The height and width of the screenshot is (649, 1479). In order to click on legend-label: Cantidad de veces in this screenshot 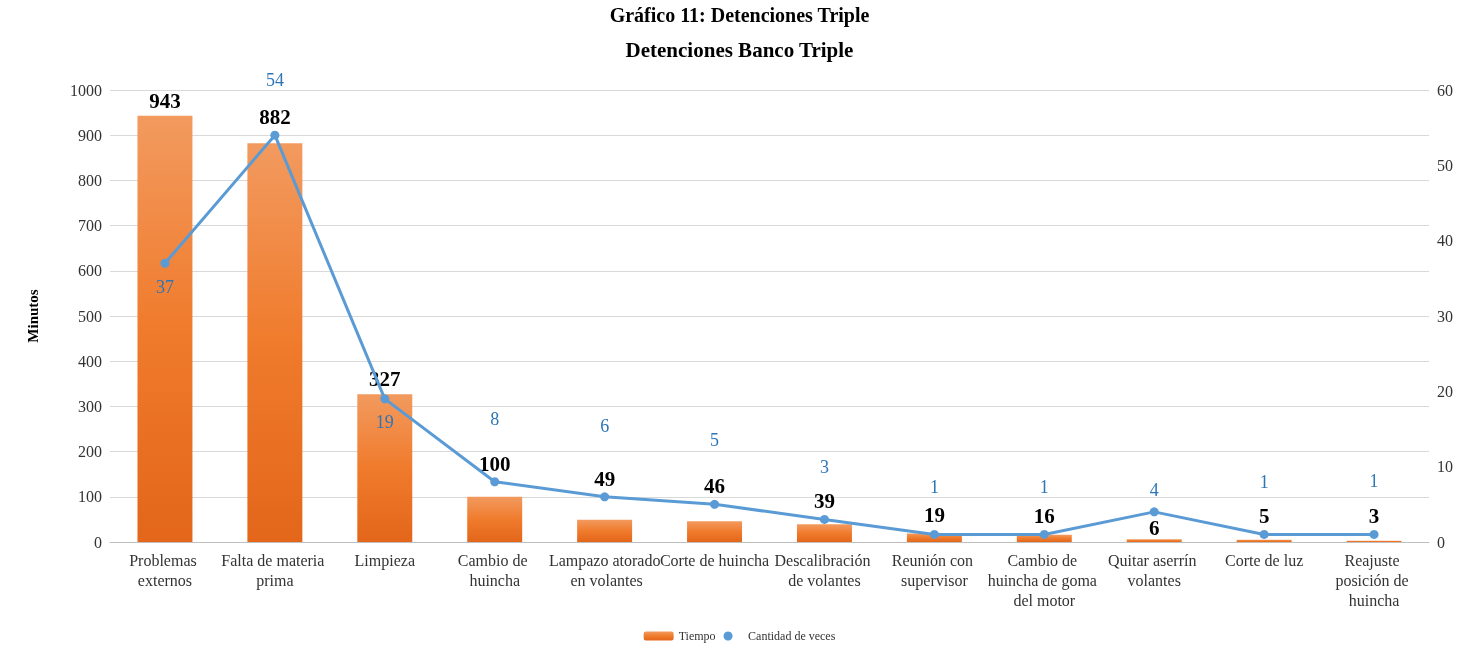, I will do `click(792, 636)`.